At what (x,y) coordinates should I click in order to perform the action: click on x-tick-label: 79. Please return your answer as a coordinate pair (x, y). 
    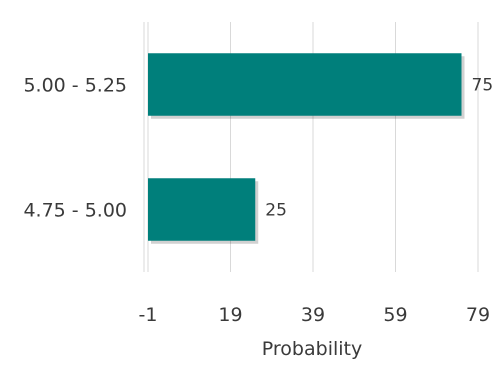
    Looking at the image, I should click on (478, 315).